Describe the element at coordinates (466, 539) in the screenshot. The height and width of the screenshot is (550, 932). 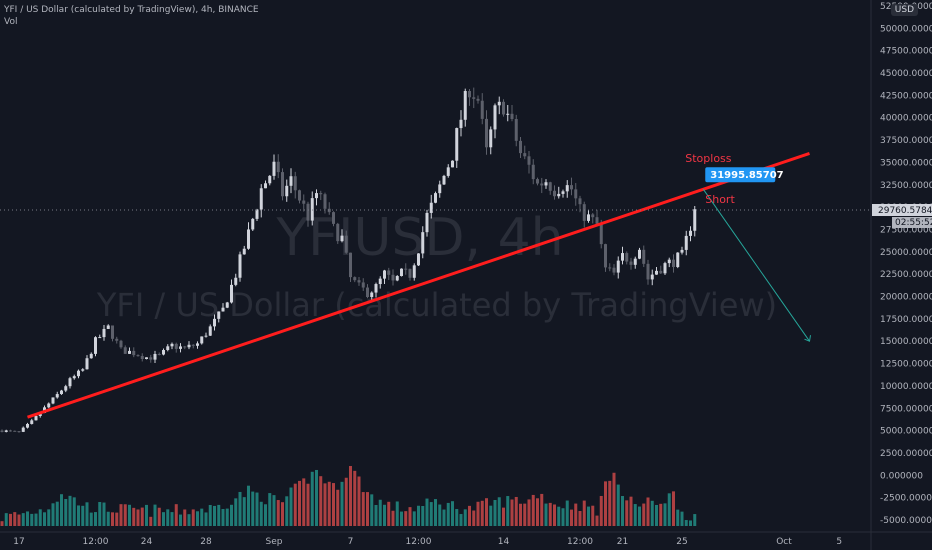
I see `time-axis: 17 12:00 24 28 Sep 7 12:00 14 12:00 21 25 Oct 5` at that location.